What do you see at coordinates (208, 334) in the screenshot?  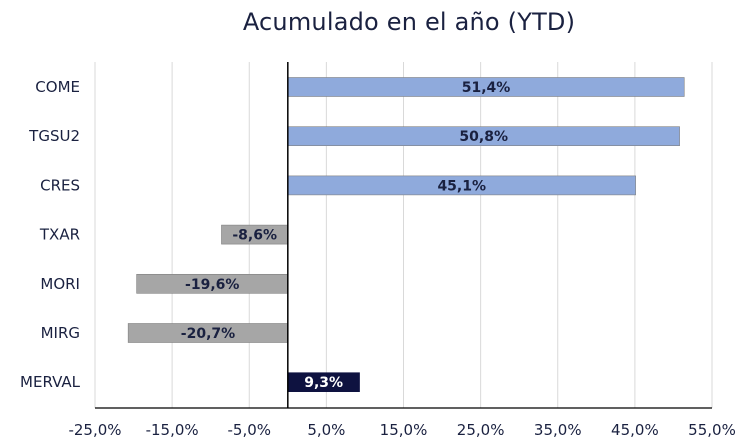 I see `data-label: -20,7%` at bounding box center [208, 334].